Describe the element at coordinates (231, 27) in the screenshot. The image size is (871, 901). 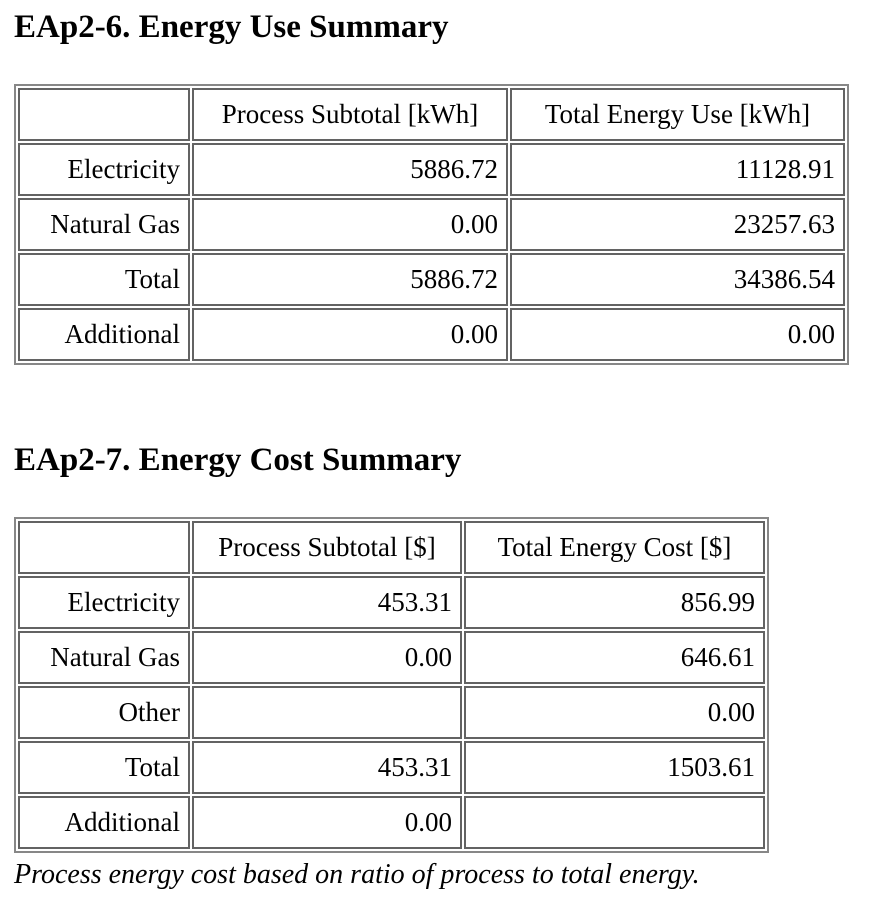
I see `energy-use-summary-title: EAp2-6. Energy Use Summary` at that location.